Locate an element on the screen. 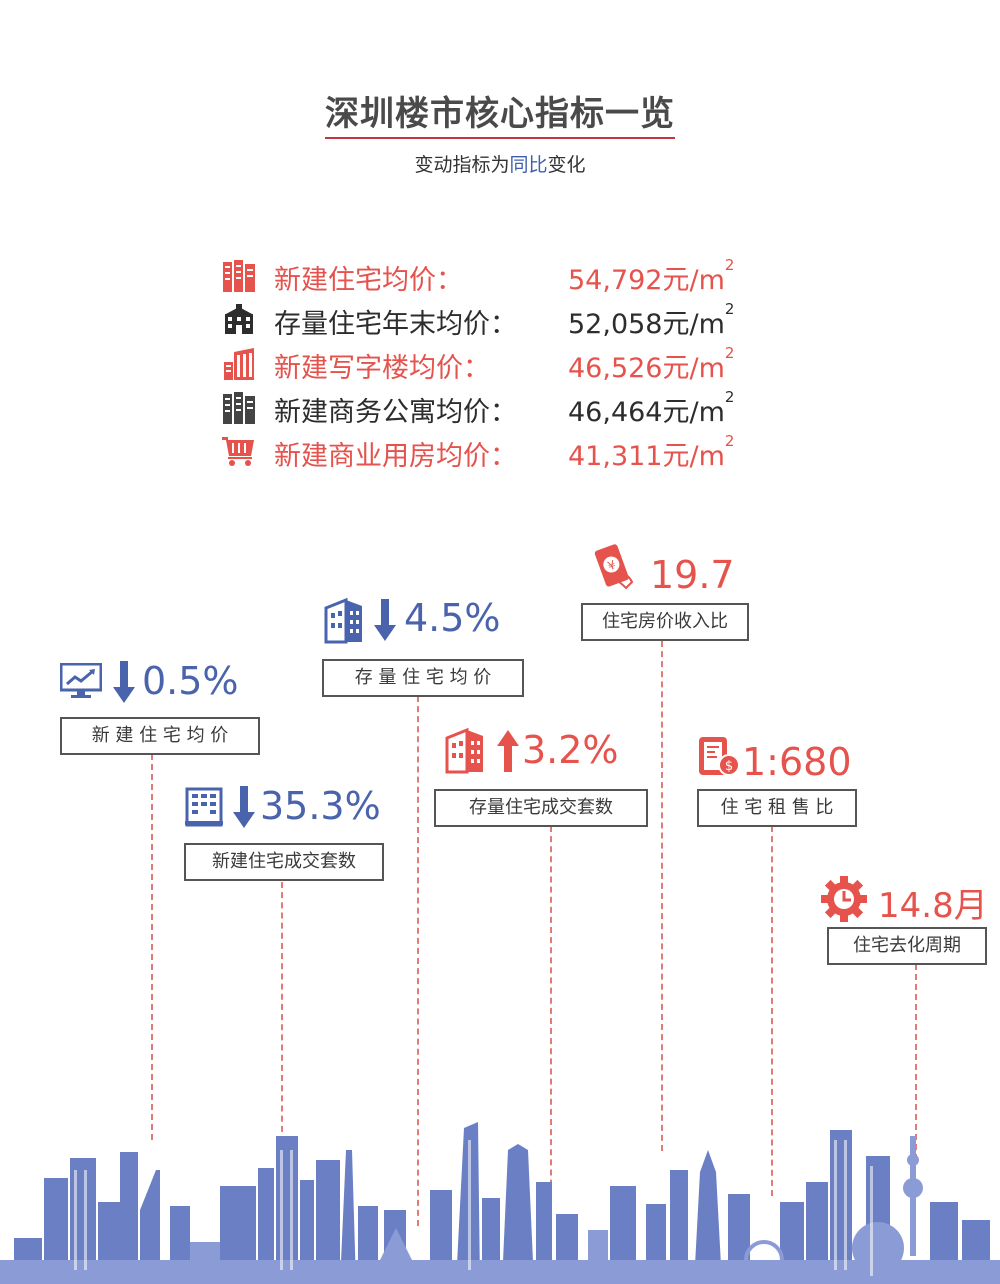  trend-chart-icon is located at coordinates (81, 680).